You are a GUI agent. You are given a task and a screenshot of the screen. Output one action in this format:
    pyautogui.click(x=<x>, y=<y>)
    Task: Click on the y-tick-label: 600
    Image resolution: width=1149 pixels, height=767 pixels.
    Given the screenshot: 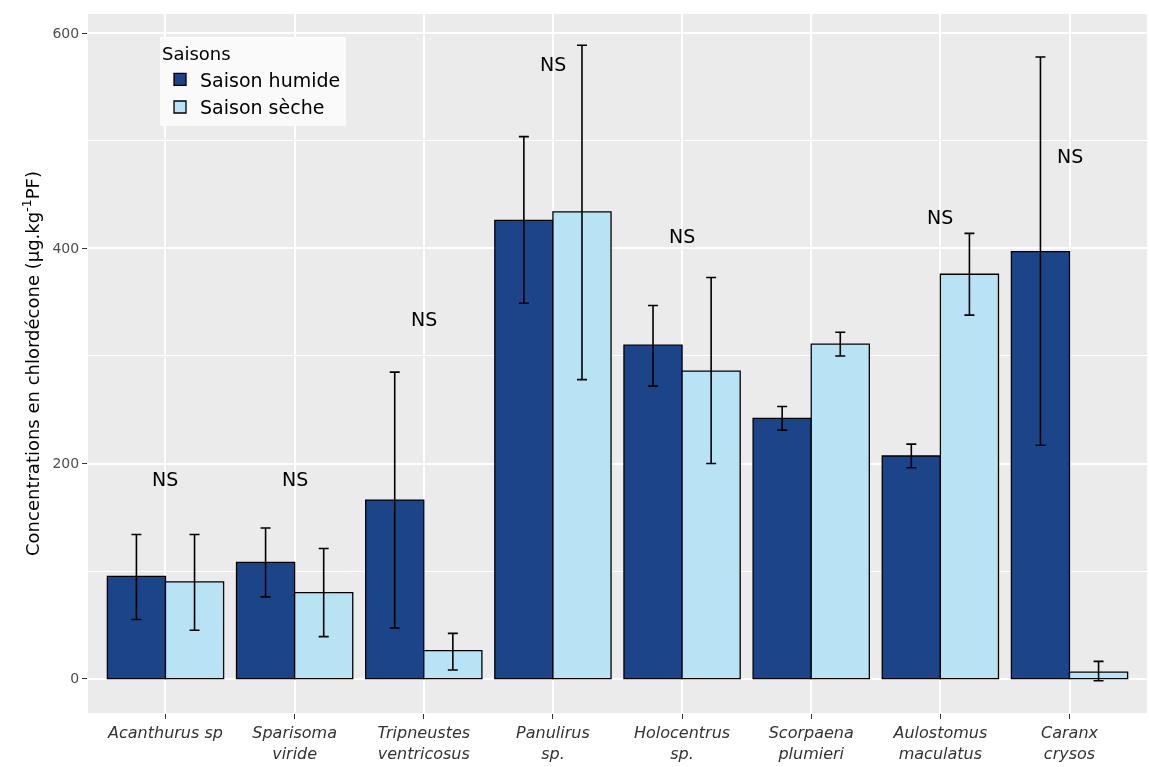 What is the action you would take?
    pyautogui.click(x=66, y=33)
    